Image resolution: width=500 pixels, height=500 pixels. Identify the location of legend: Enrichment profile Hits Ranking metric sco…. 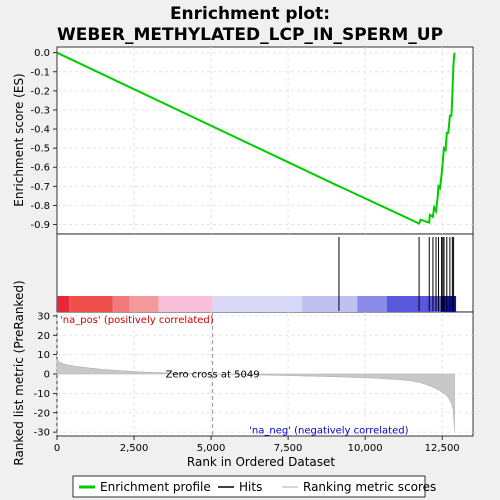
(254, 486).